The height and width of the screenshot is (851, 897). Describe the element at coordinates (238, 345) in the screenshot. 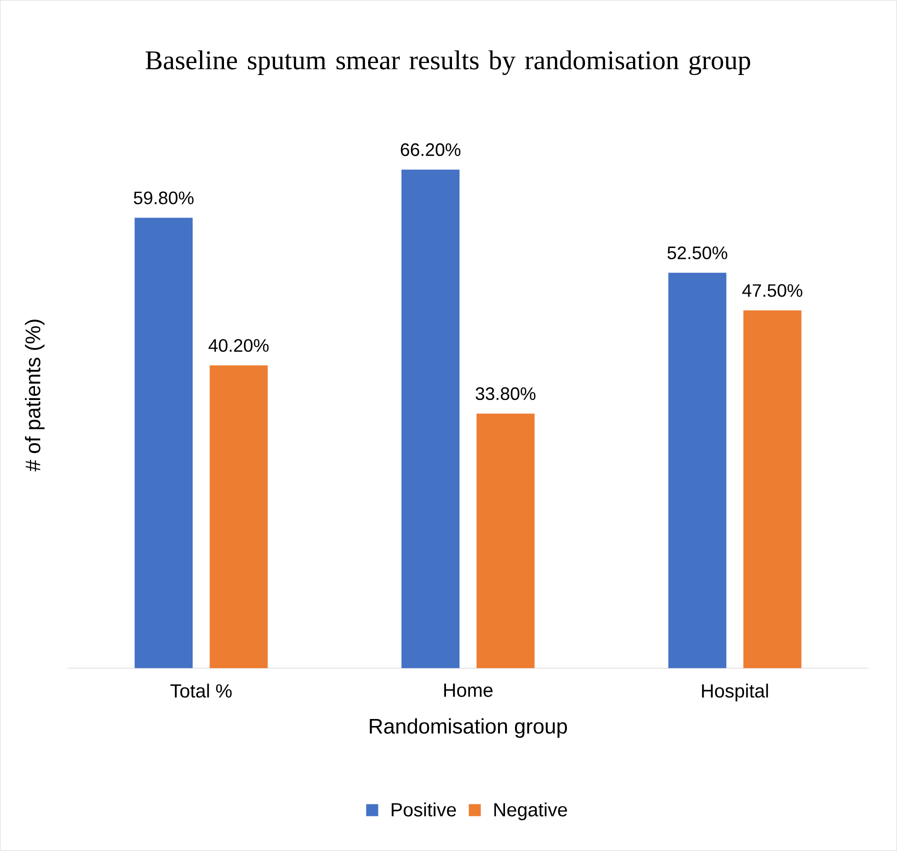

I see `data-label: 40.20%` at that location.